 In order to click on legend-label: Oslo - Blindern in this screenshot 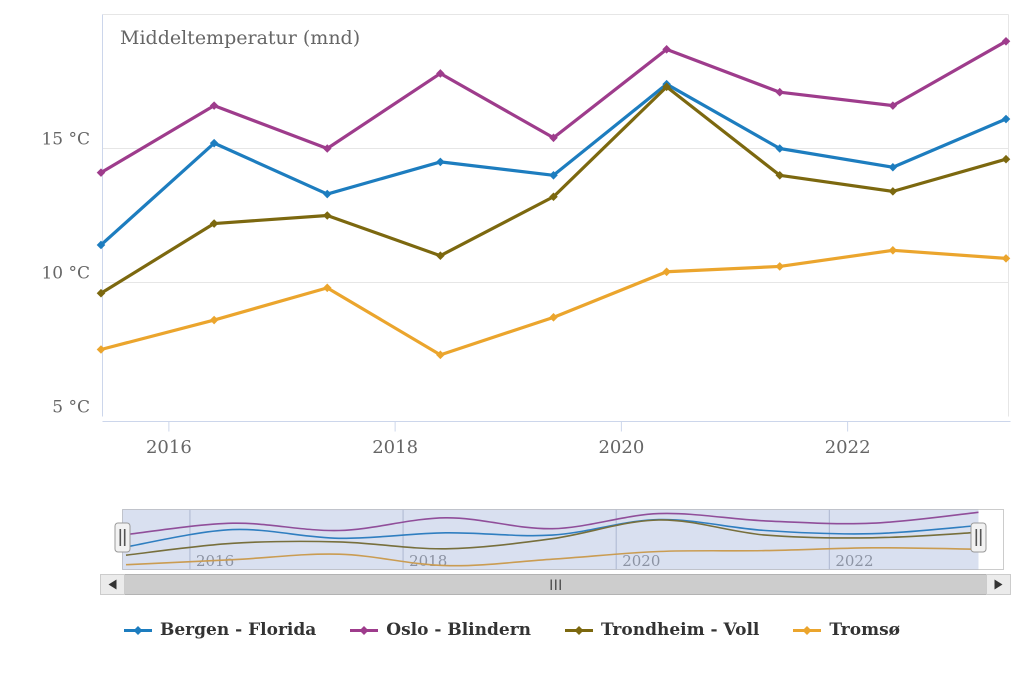, I will do `click(459, 630)`.